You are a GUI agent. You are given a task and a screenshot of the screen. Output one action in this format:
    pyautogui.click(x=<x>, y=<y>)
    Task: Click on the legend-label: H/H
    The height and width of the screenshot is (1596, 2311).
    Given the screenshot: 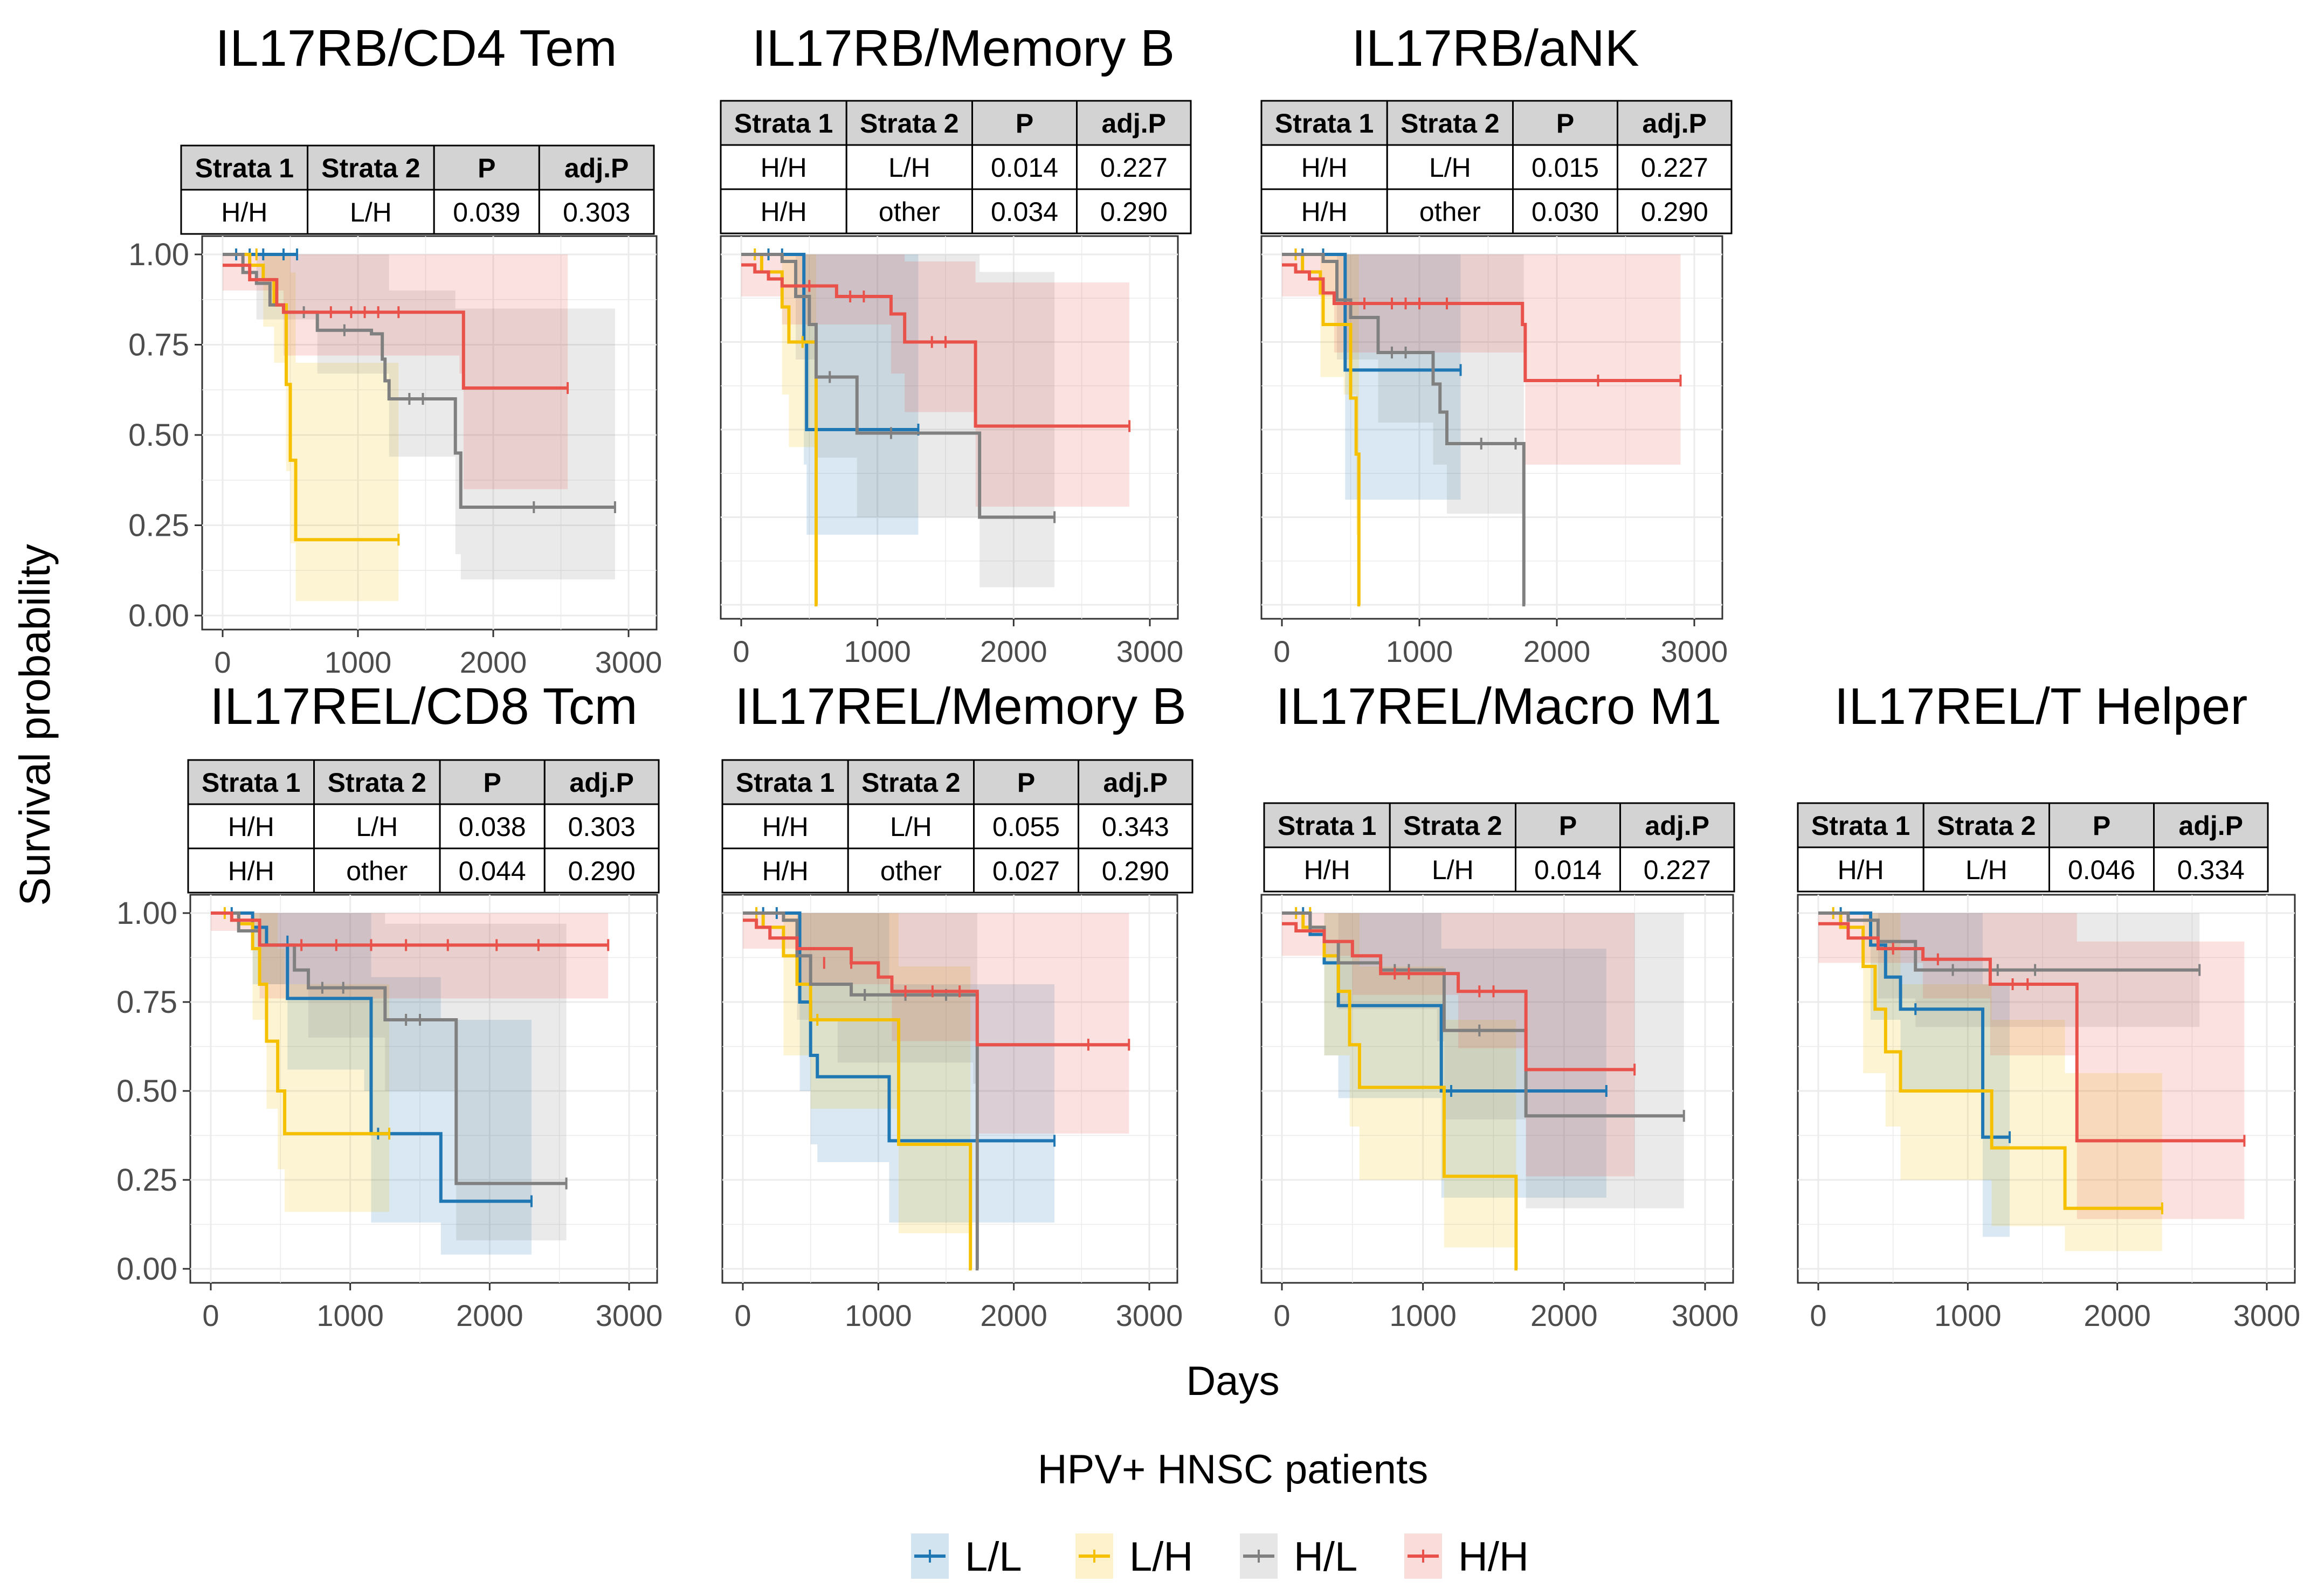 What is the action you would take?
    pyautogui.click(x=1493, y=1557)
    